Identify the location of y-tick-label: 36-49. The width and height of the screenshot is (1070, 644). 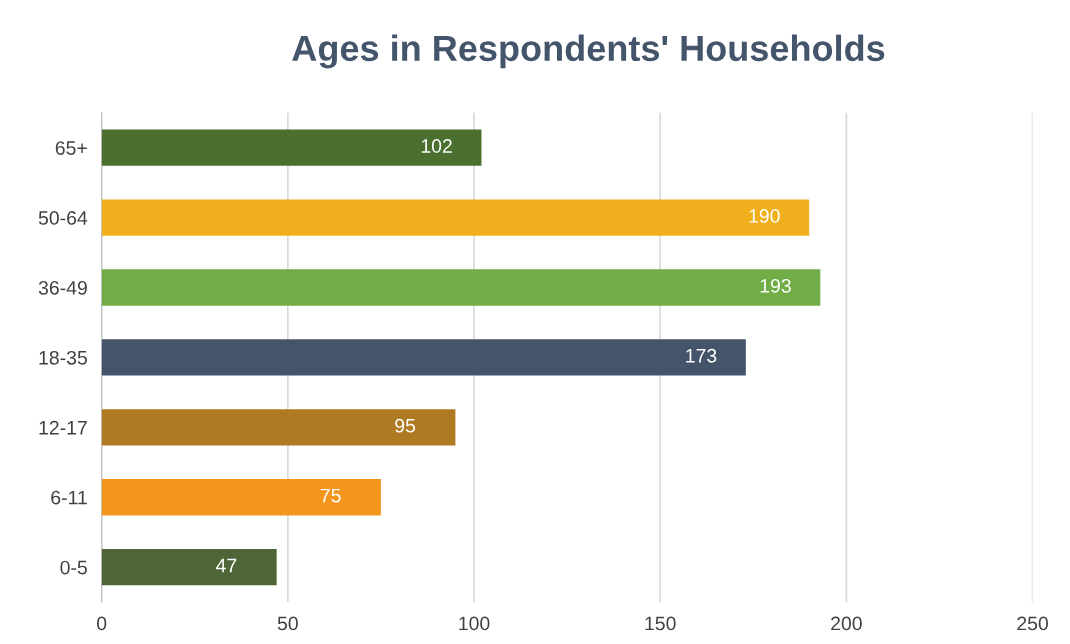
(62, 287).